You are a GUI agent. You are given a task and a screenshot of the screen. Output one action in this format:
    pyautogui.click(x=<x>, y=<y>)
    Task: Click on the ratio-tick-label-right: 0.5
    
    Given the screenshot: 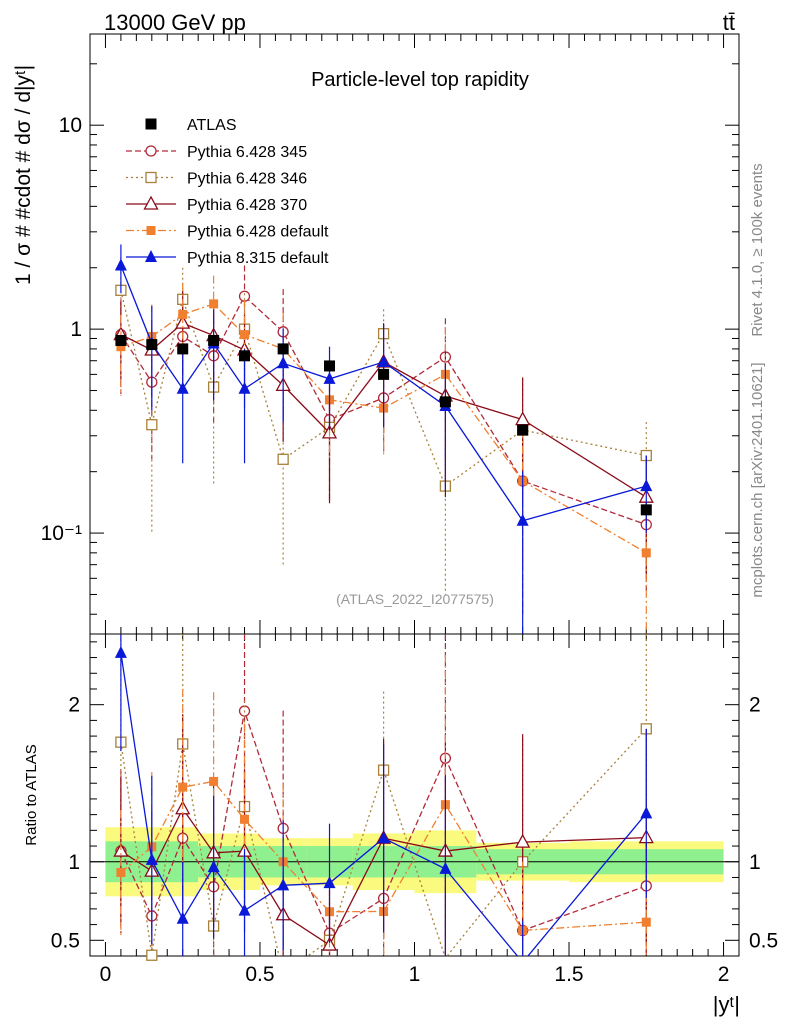 What is the action you would take?
    pyautogui.click(x=763, y=940)
    